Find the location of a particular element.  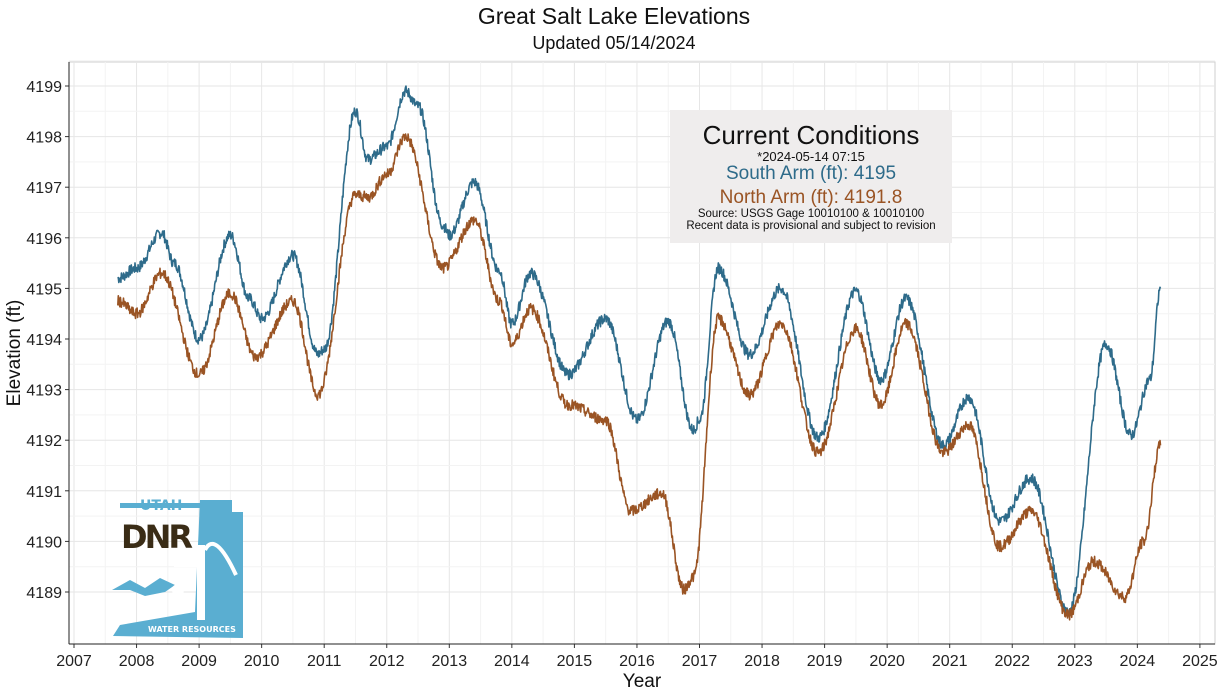

y-tick-label: 4195 is located at coordinates (44, 289).